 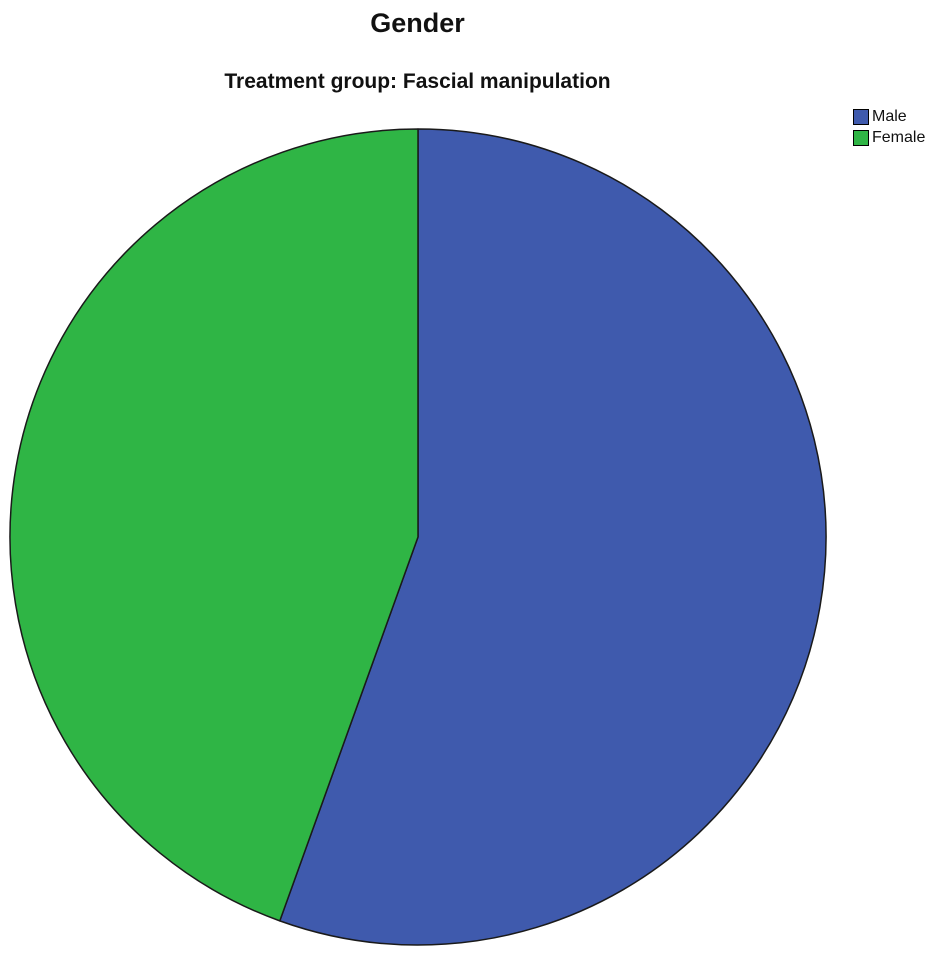 I want to click on legend-item-male: Male, so click(x=889, y=116).